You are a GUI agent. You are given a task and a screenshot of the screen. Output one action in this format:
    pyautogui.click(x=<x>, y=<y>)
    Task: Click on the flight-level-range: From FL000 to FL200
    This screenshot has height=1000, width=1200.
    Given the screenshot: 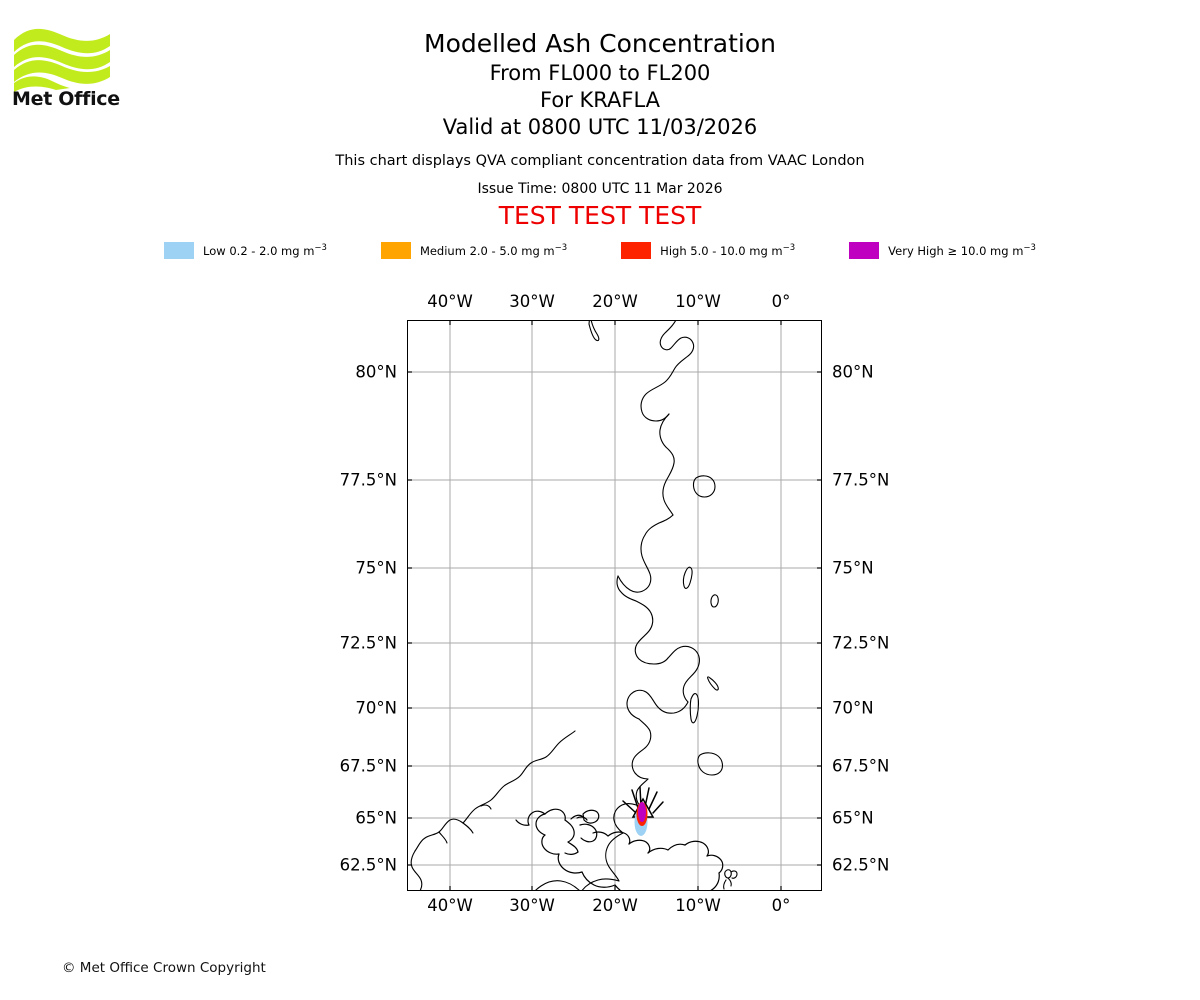 What is the action you would take?
    pyautogui.click(x=600, y=73)
    